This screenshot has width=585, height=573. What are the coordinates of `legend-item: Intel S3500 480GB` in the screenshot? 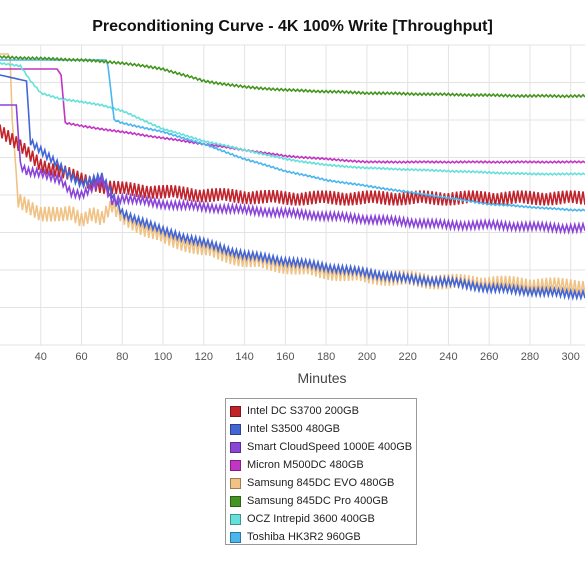 It's located at (323, 429).